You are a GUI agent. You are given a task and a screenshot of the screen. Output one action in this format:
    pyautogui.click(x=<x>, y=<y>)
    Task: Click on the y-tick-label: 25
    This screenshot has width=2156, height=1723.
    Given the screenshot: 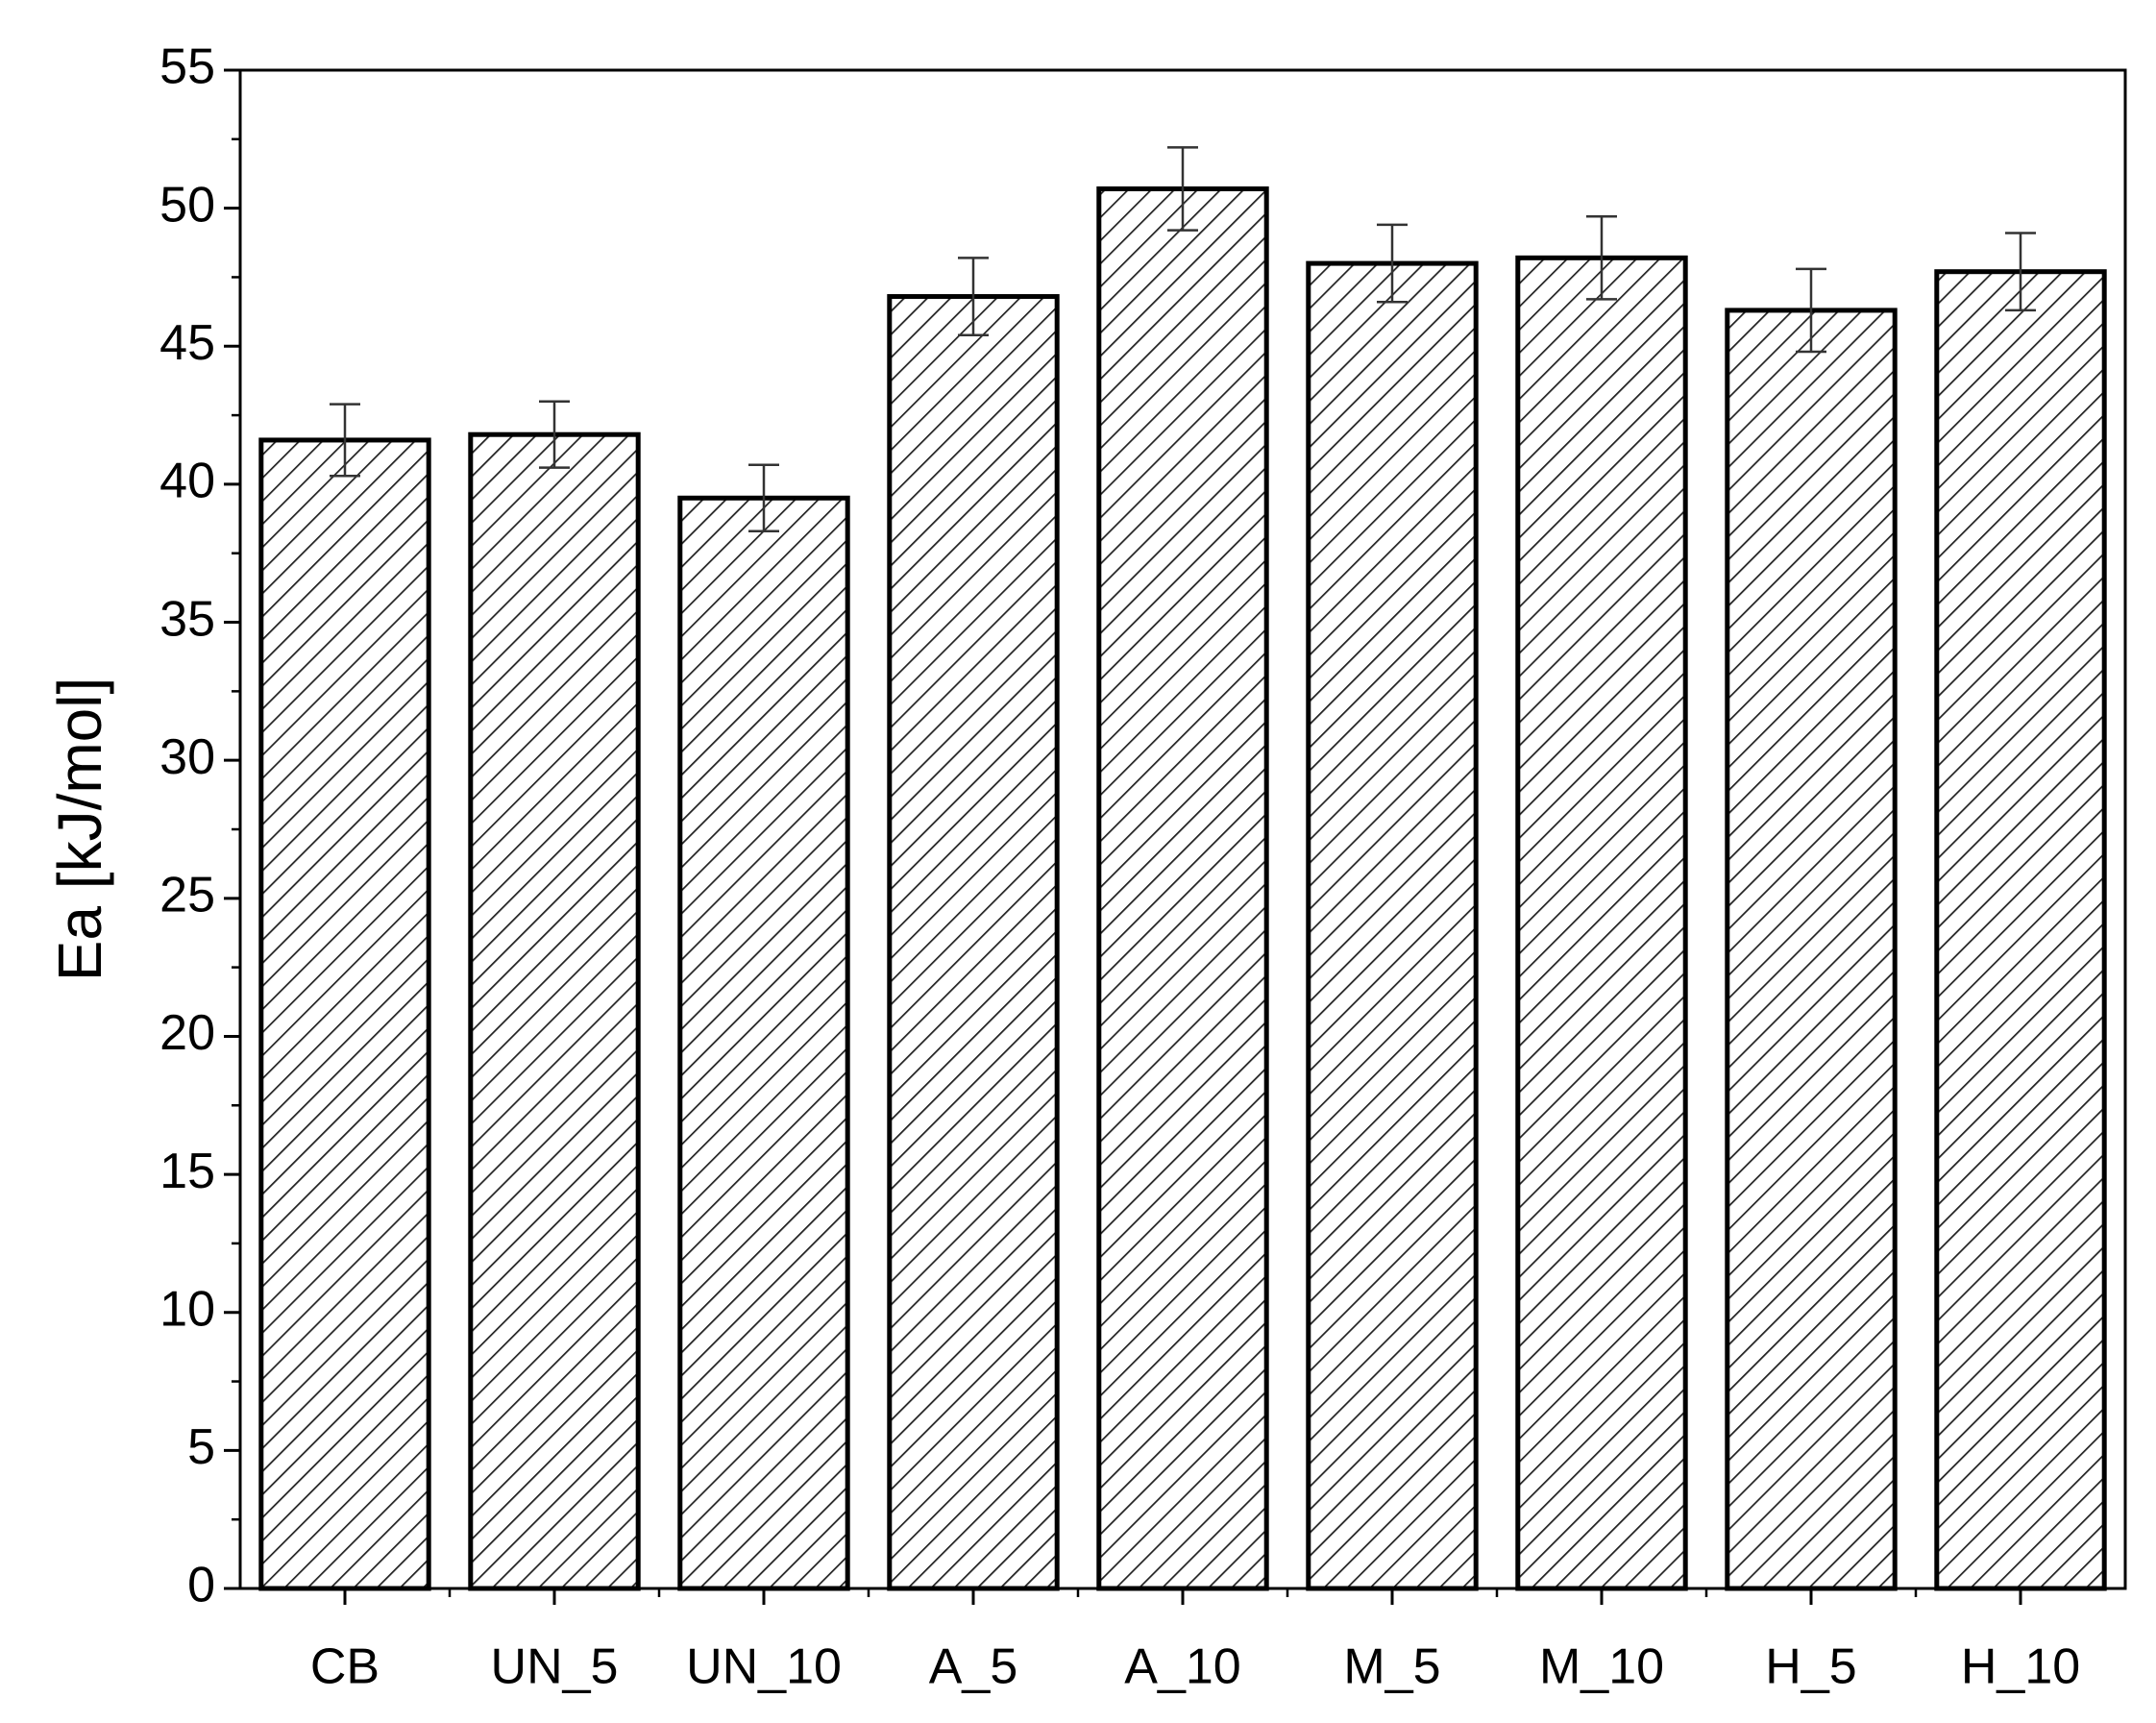 What is the action you would take?
    pyautogui.click(x=187, y=895)
    